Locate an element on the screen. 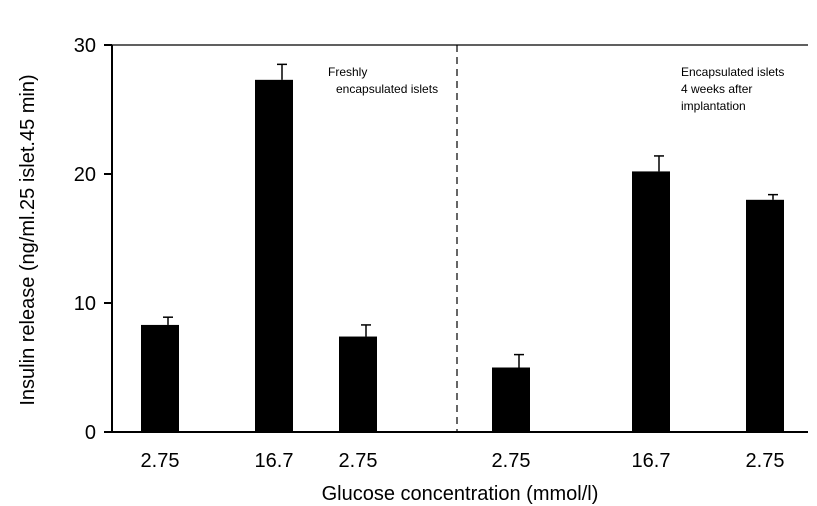 This screenshot has width=817, height=506. annotation-right-line2: 4 weeks after is located at coordinates (716, 89).